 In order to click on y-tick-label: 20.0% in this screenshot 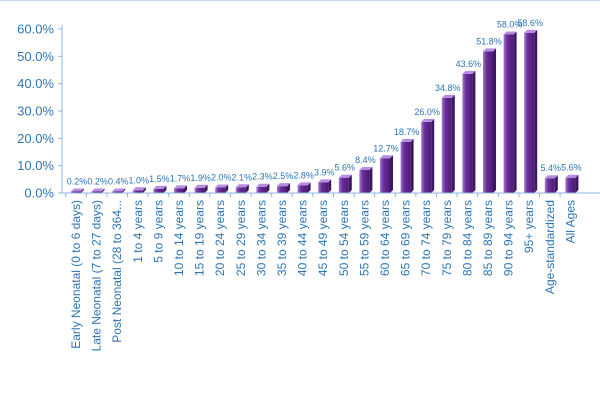, I will do `click(35, 138)`.